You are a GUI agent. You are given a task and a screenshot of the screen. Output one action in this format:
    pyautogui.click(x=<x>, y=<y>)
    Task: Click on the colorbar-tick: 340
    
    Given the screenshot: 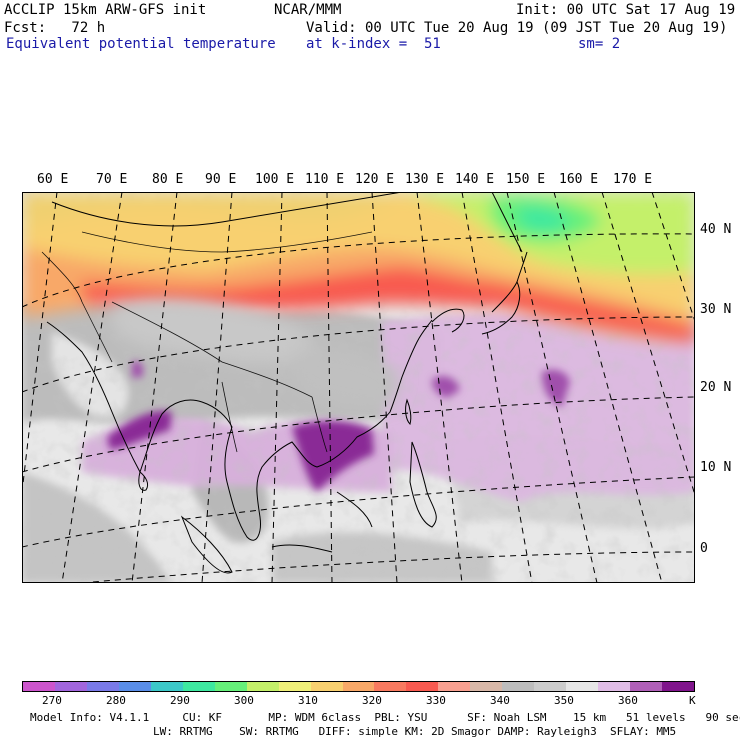 What is the action you would take?
    pyautogui.click(x=500, y=700)
    